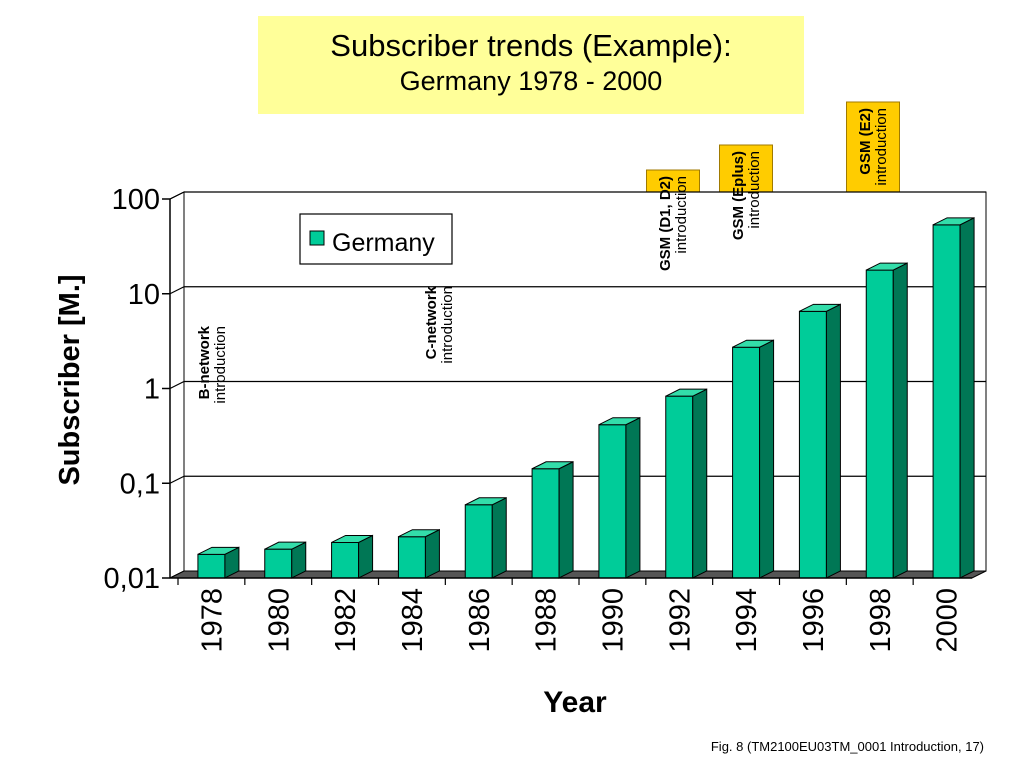 This screenshot has width=1024, height=768. I want to click on annotation-label: GSM (D1, D2) introduction, so click(673, 223).